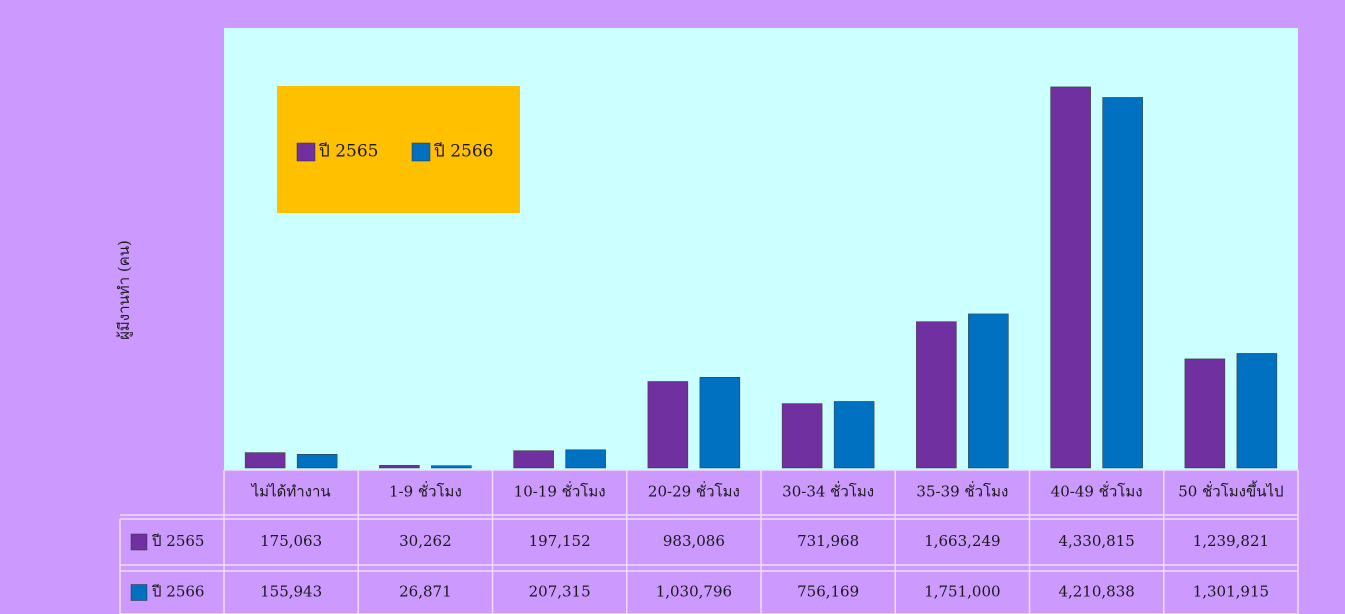 The height and width of the screenshot is (614, 1345). Describe the element at coordinates (694, 541) in the screenshot. I see `table-value: 983,086` at that location.